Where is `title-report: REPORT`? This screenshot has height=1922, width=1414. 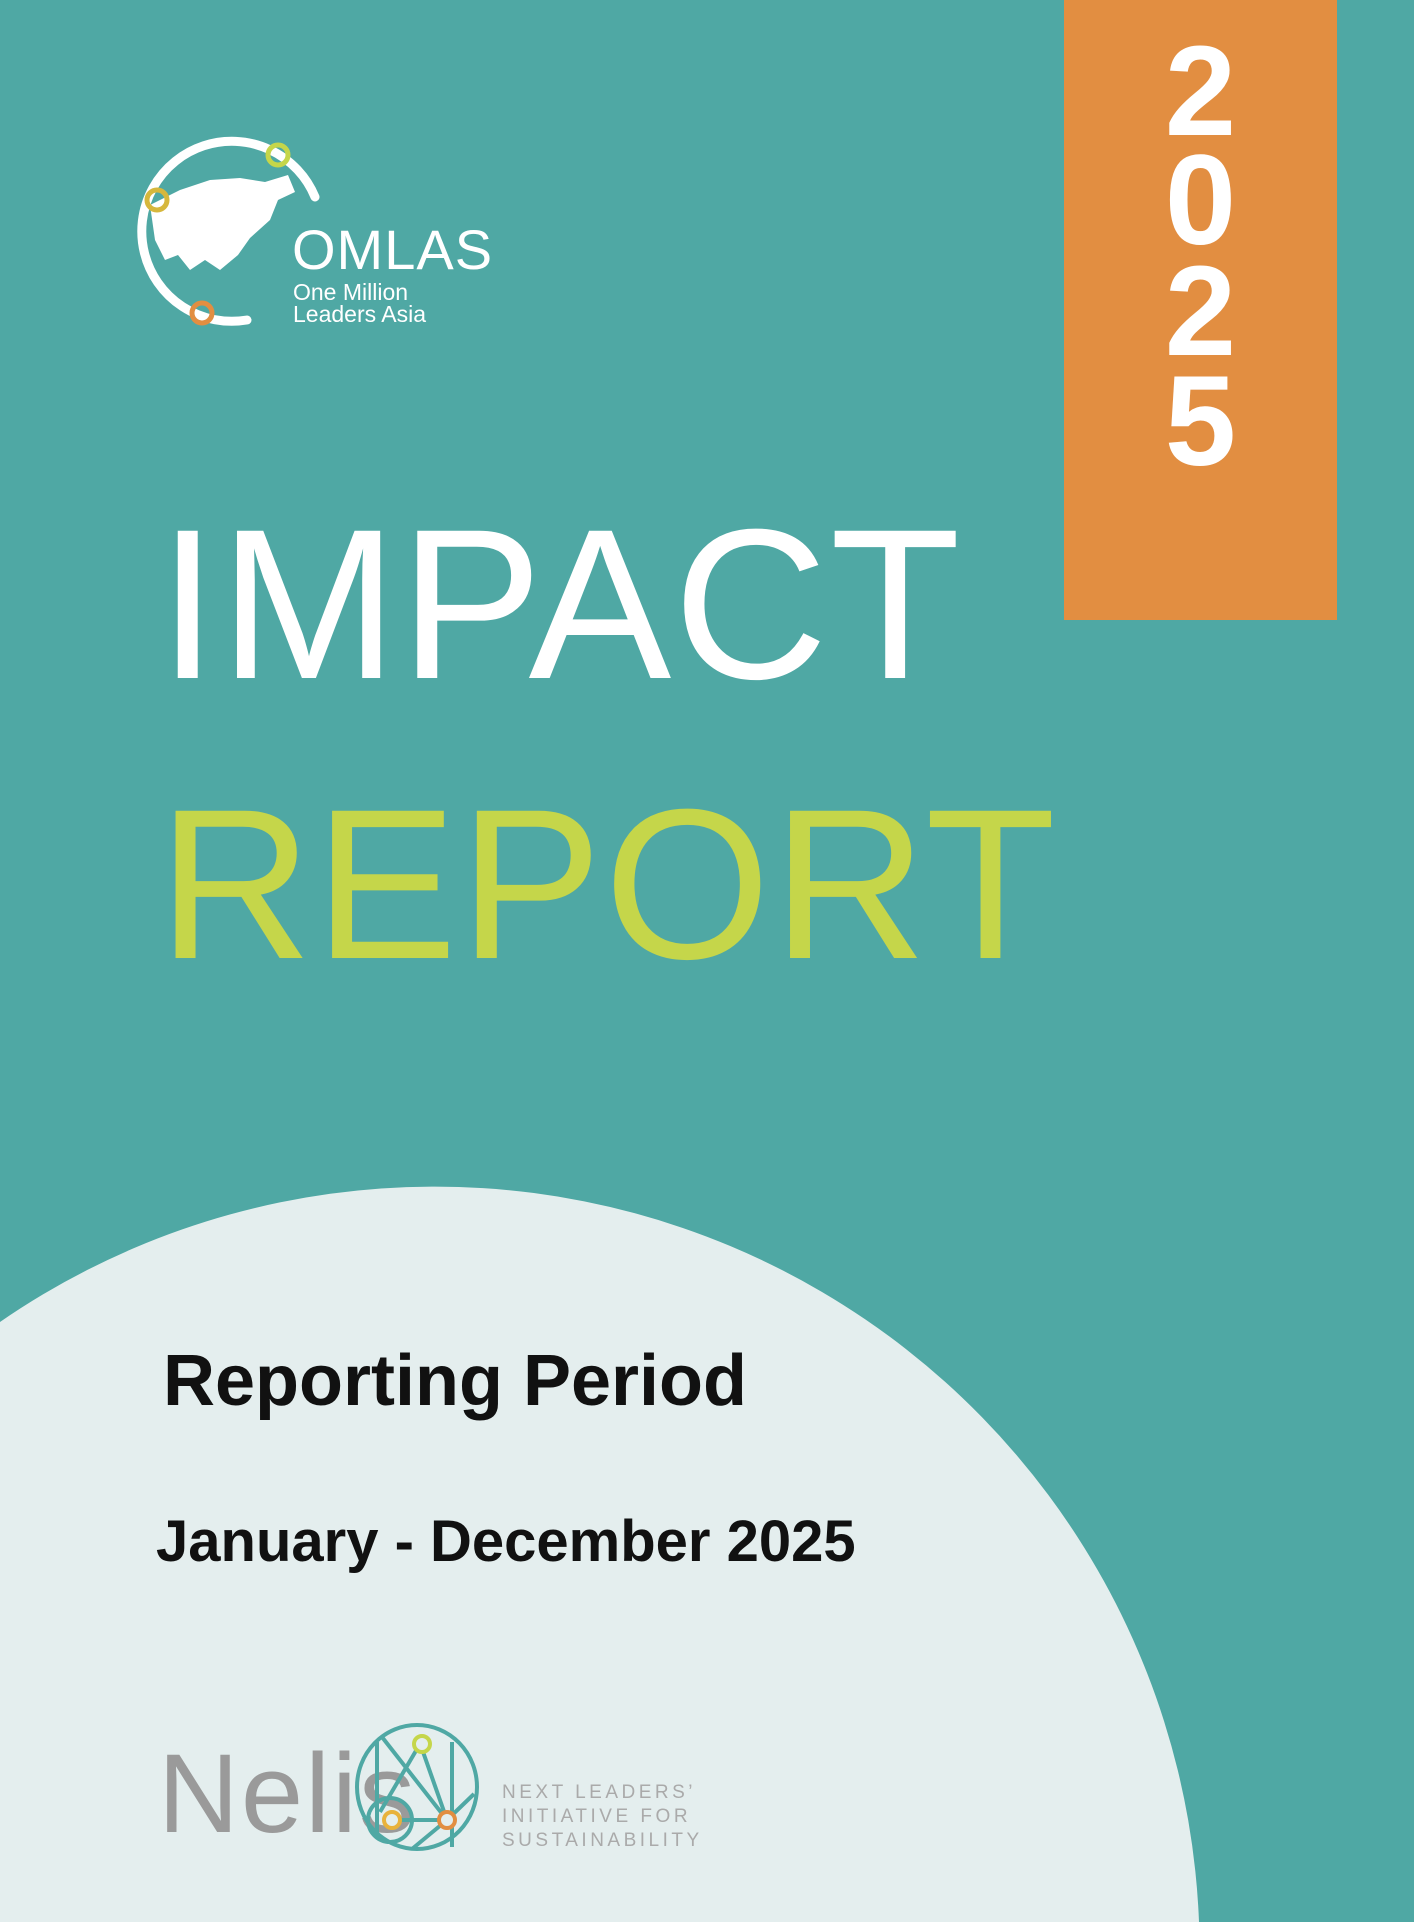
title-report: REPORT is located at coordinates (608, 884).